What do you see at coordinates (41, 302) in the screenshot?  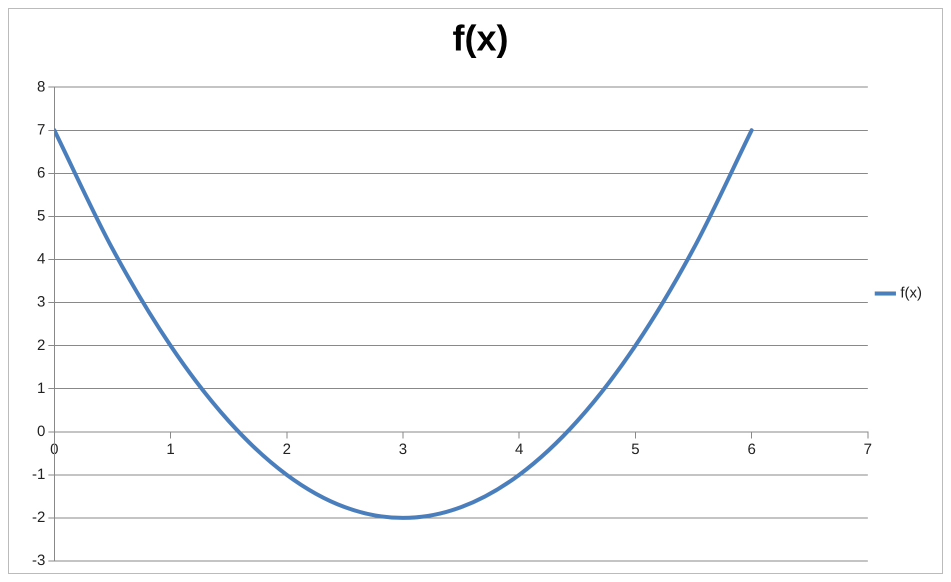 I see `y-tick-label: 3` at bounding box center [41, 302].